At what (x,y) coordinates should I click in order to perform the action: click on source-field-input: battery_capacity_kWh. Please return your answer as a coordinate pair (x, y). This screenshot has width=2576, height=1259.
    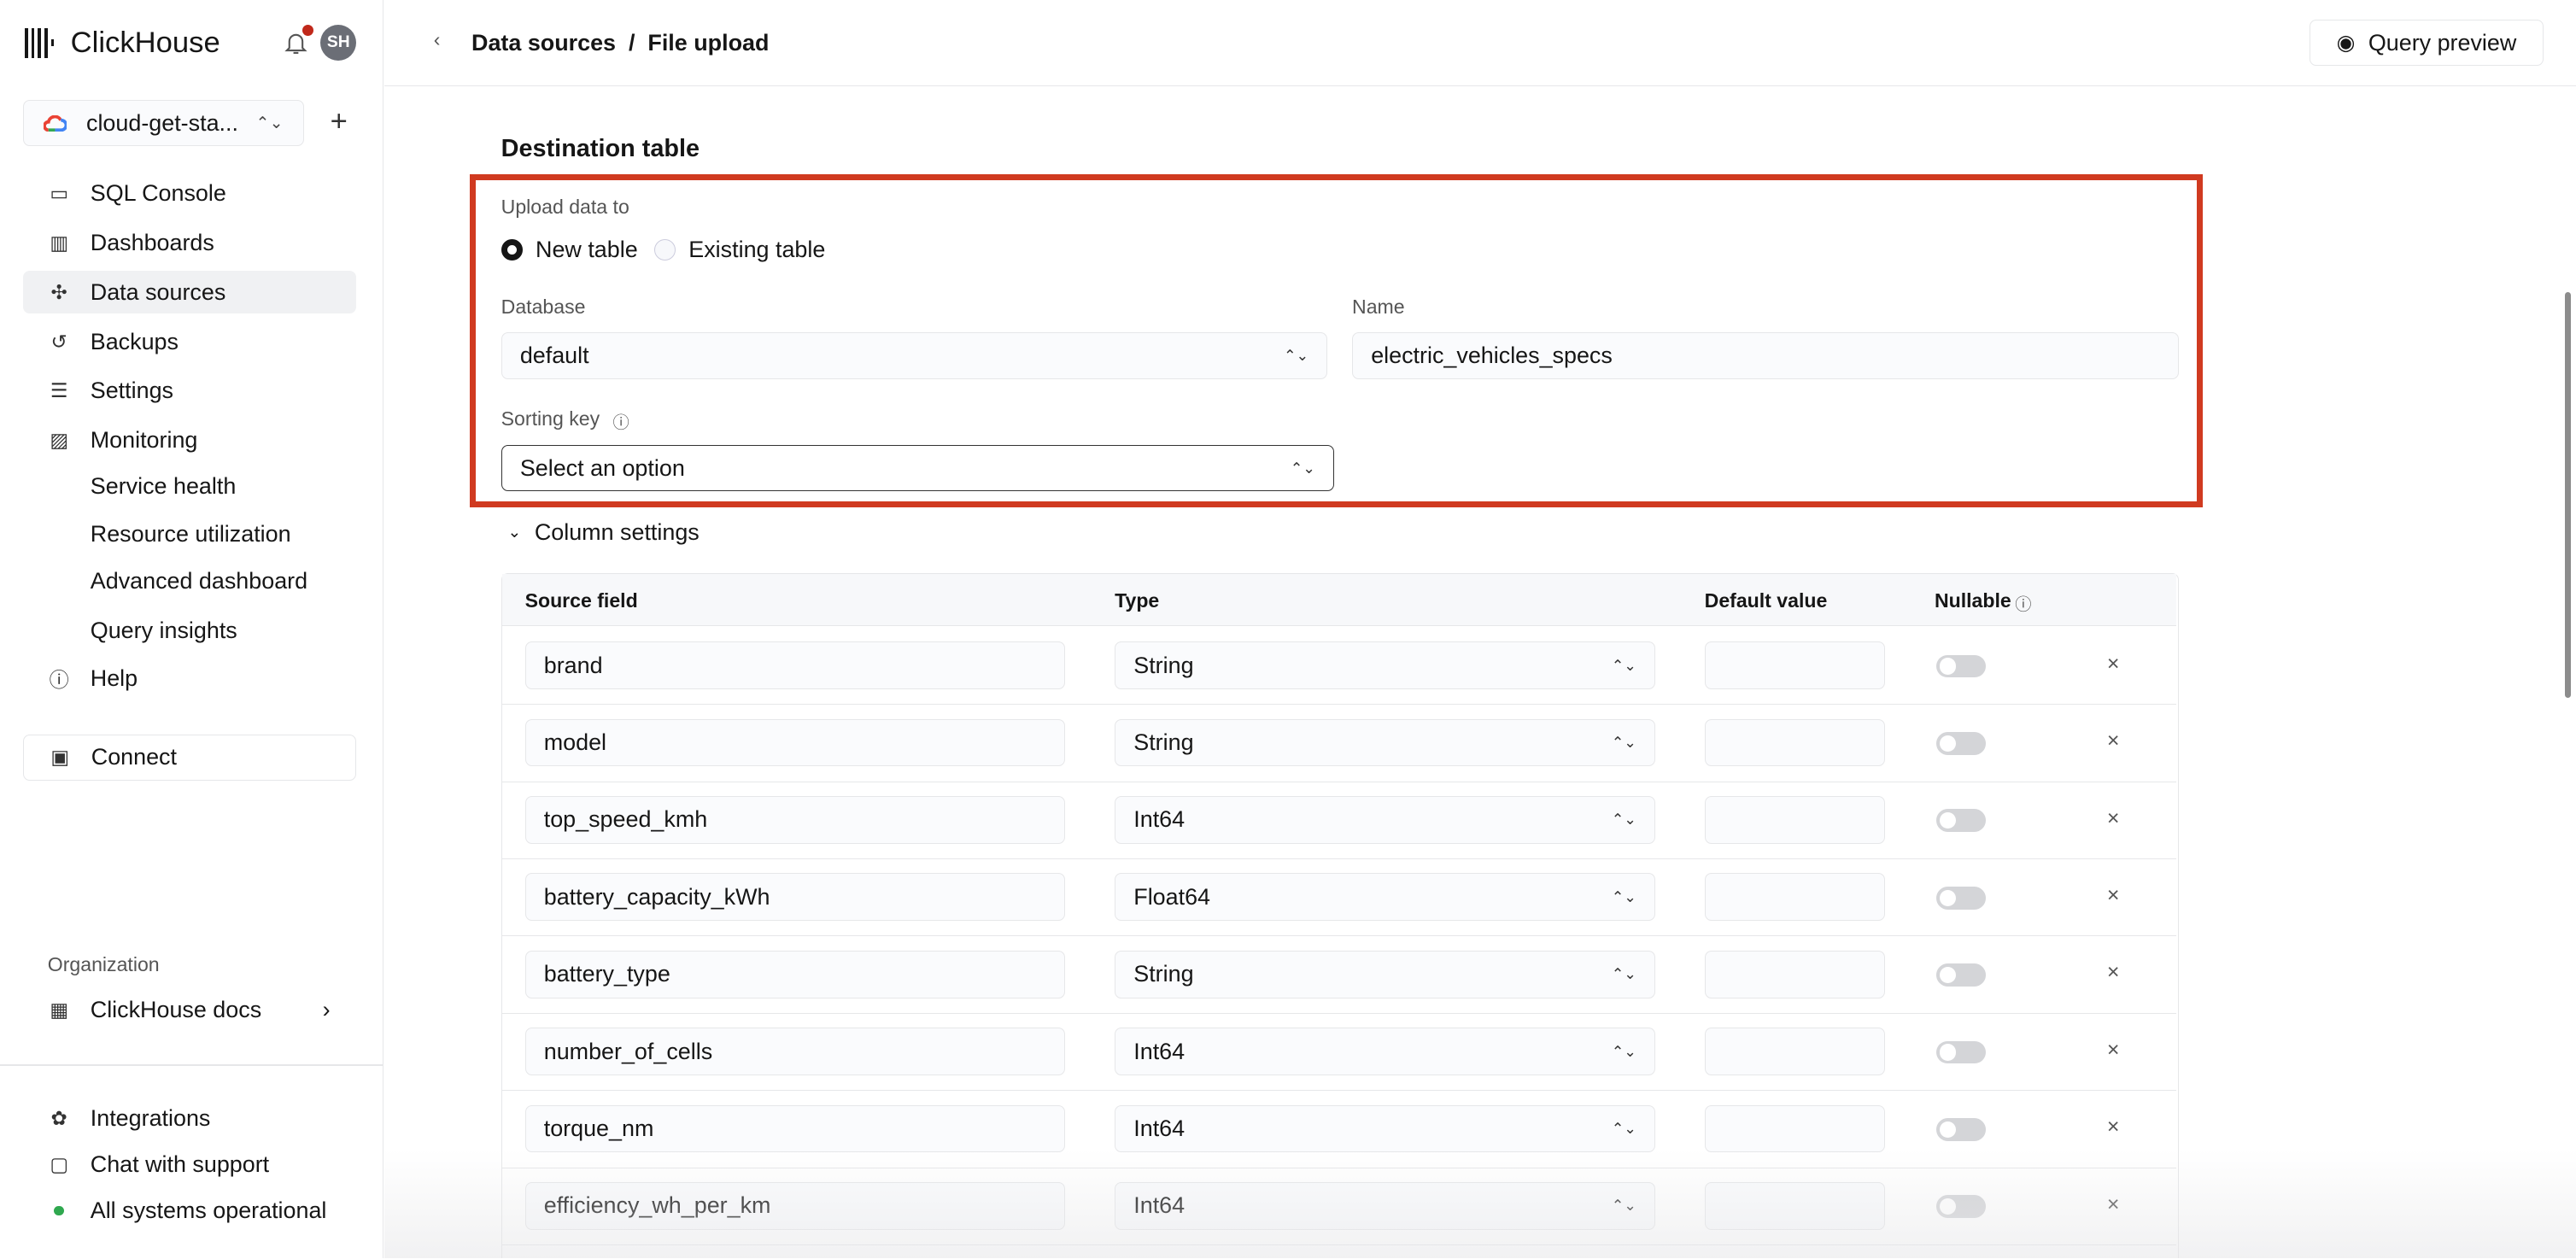
    Looking at the image, I should click on (795, 898).